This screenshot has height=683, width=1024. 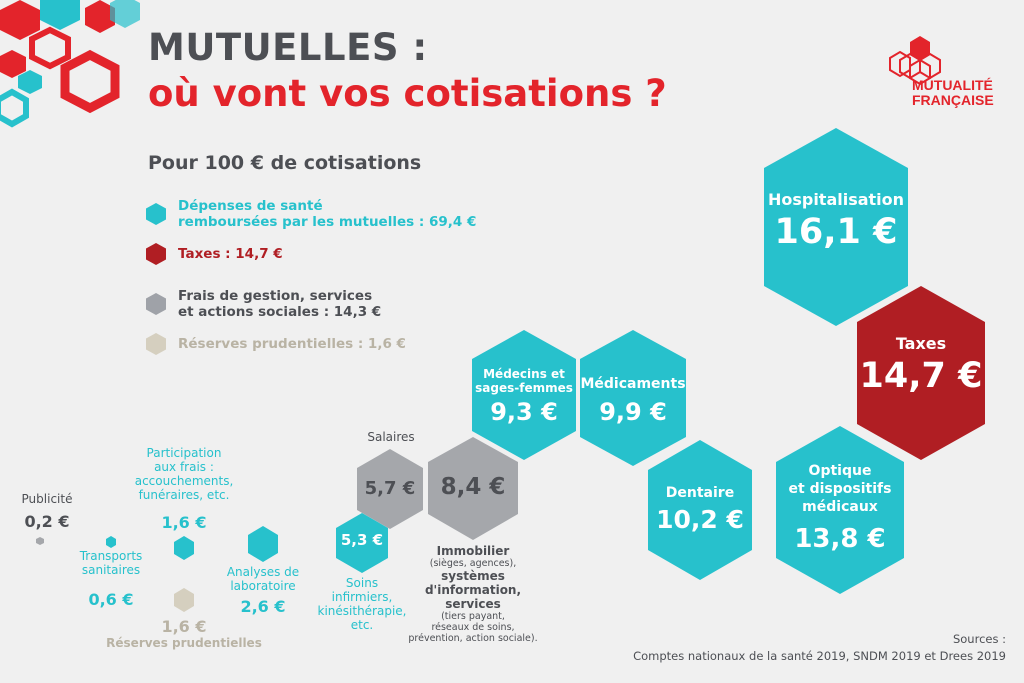 What do you see at coordinates (473, 576) in the screenshot?
I see `immobilier-text: systèmes` at bounding box center [473, 576].